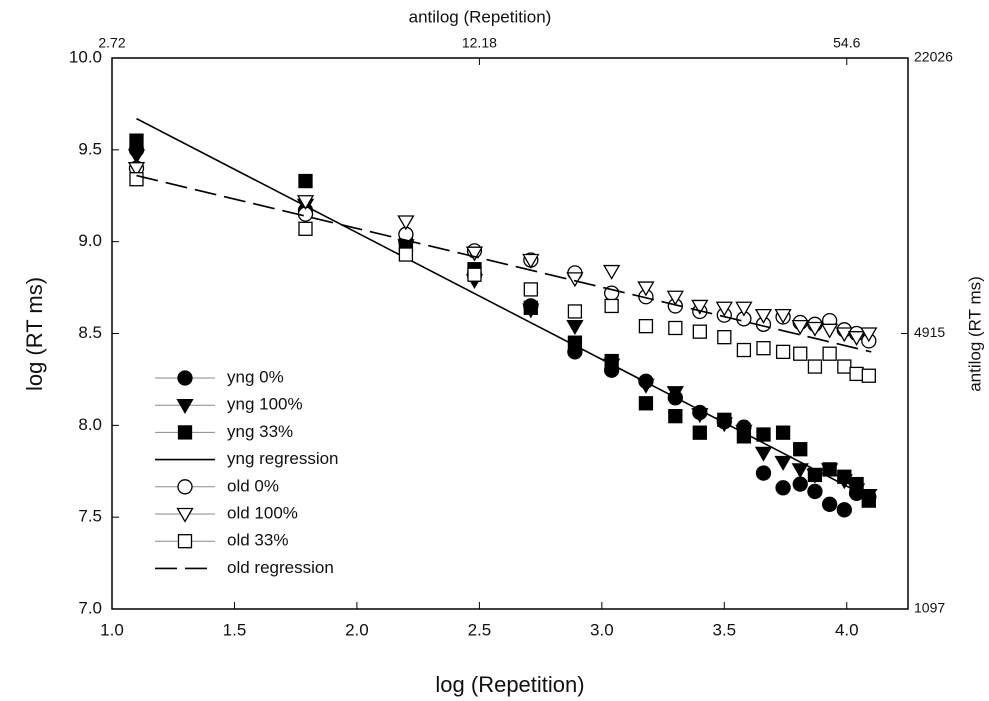 The width and height of the screenshot is (989, 701). Describe the element at coordinates (90, 516) in the screenshot. I see `y-tick-label: 7.5` at that location.